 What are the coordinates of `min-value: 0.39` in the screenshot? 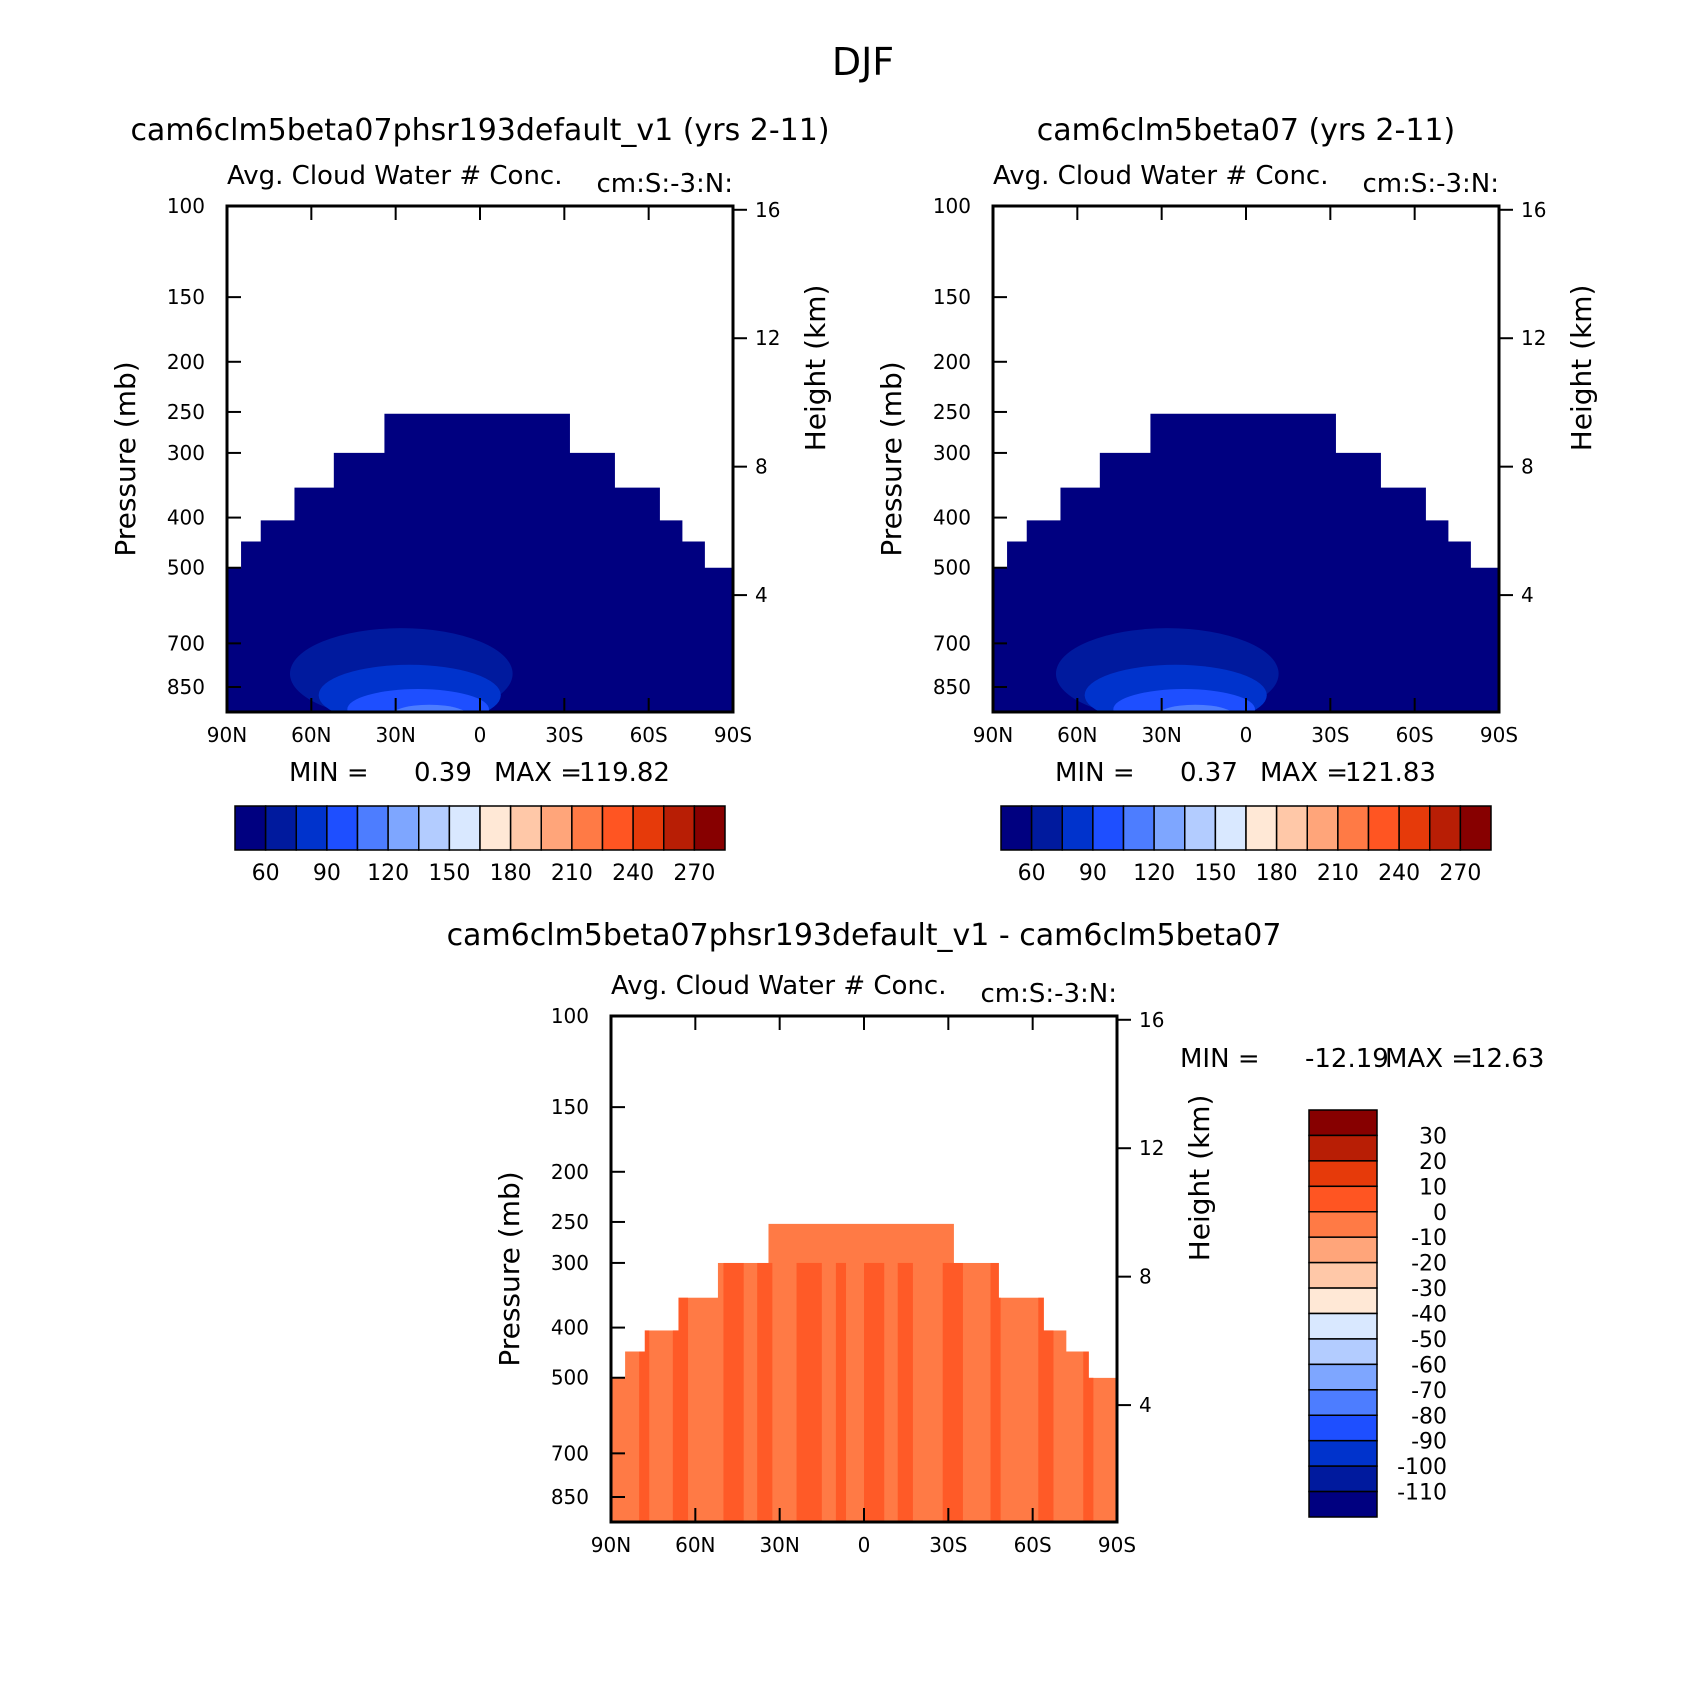 It's located at (443, 773).